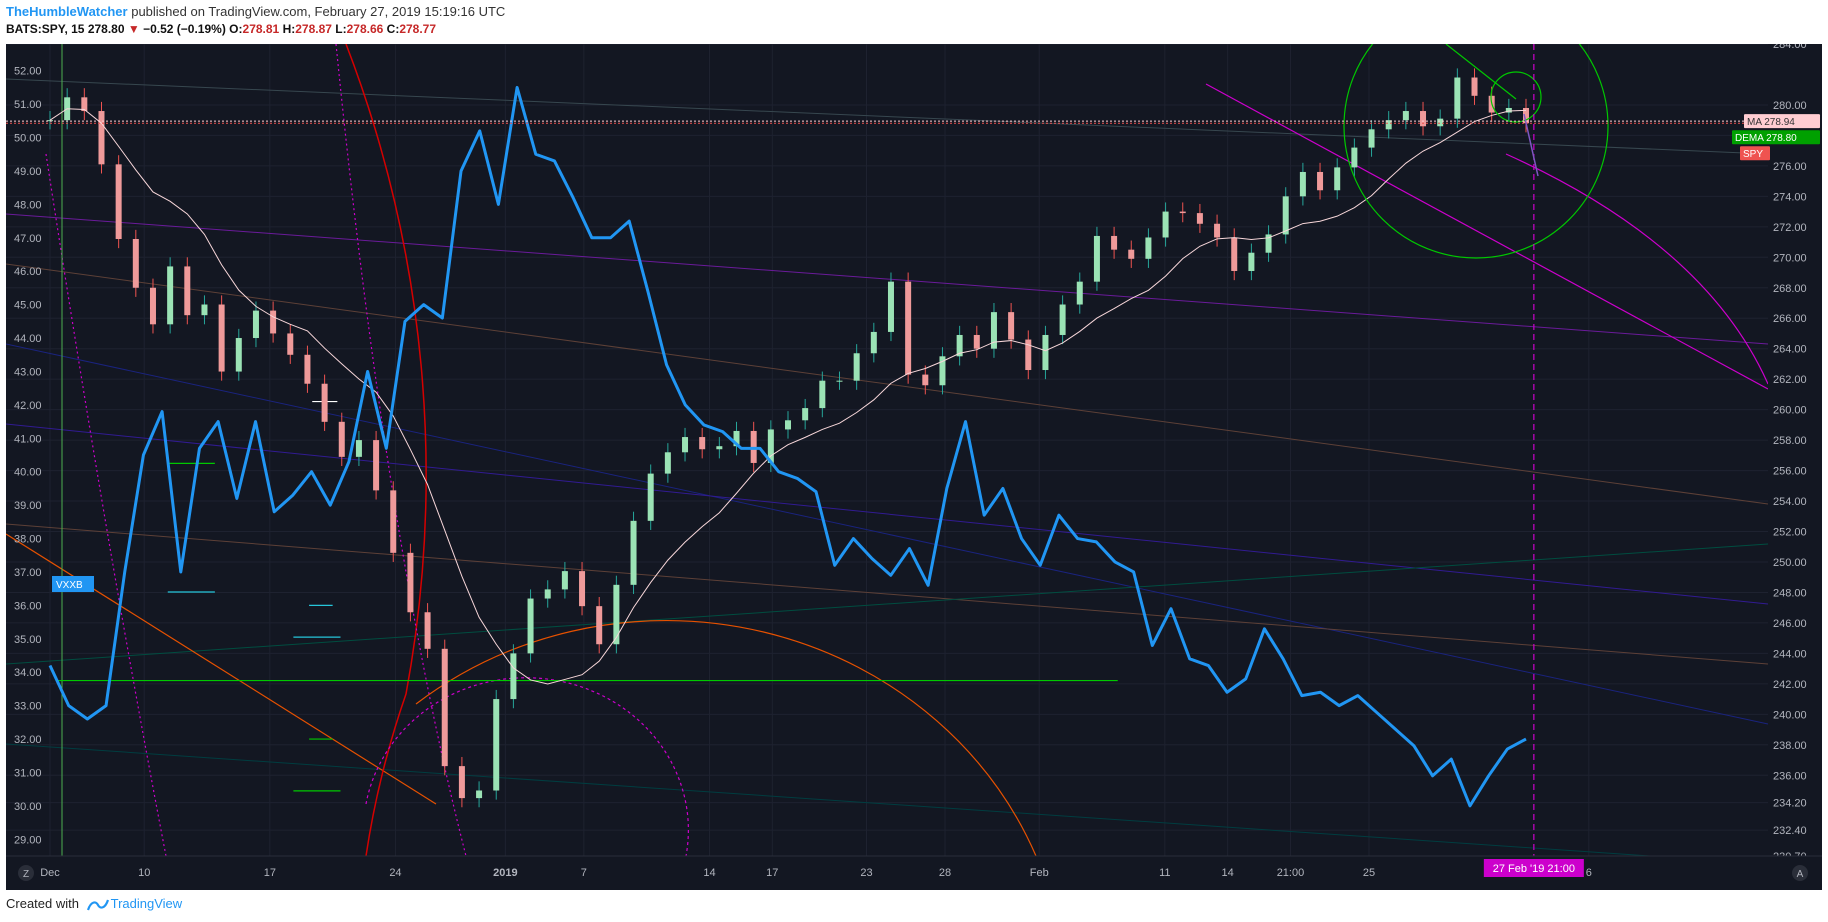  Describe the element at coordinates (28, 105) in the screenshot. I see `left-axis-tick-label: 51.00` at that location.